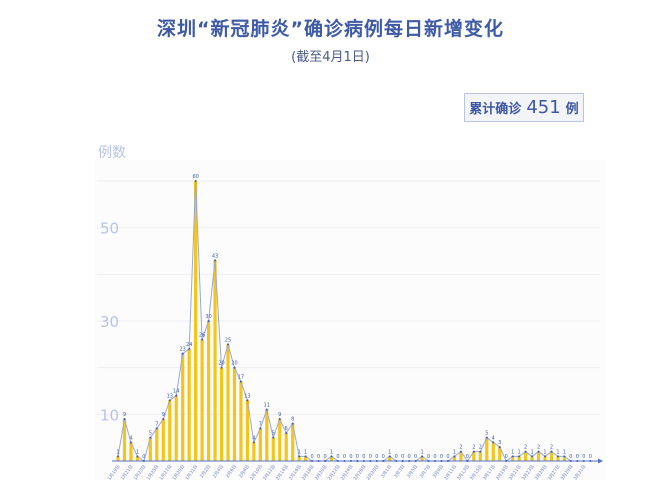 The width and height of the screenshot is (661, 488). Describe the element at coordinates (572, 109) in the screenshot. I see `total-suffix: 例` at that location.